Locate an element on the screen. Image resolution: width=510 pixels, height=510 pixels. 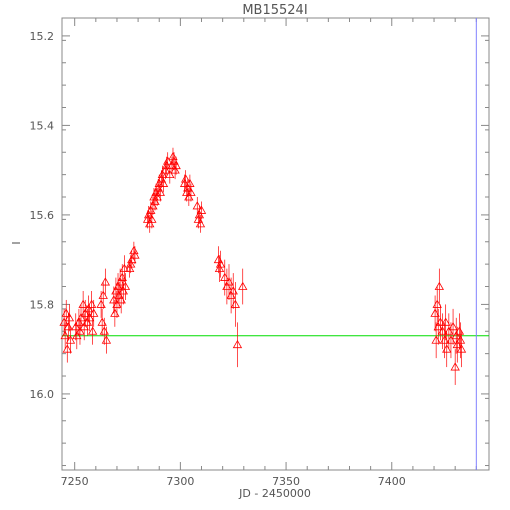
x-tick-label: 7300 is located at coordinates (180, 481).